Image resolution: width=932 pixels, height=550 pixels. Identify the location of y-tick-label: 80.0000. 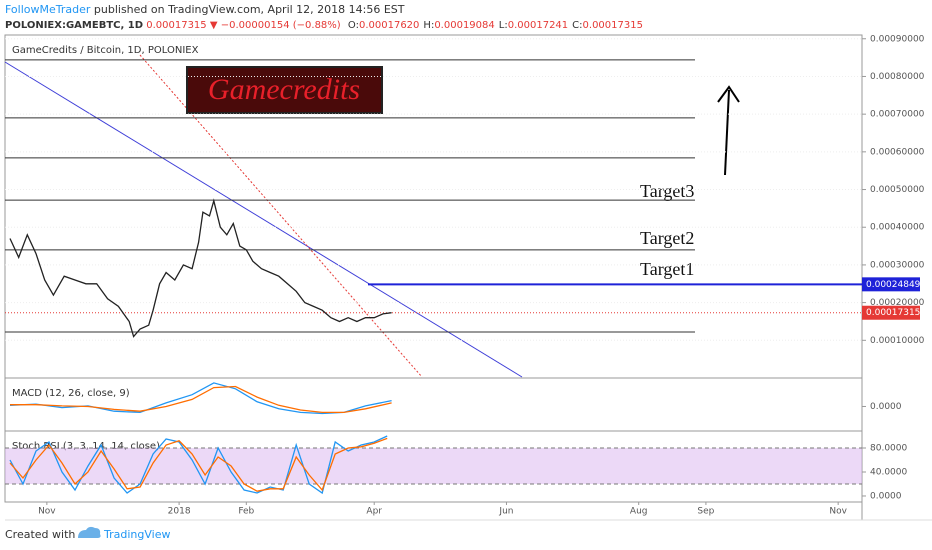
(888, 449).